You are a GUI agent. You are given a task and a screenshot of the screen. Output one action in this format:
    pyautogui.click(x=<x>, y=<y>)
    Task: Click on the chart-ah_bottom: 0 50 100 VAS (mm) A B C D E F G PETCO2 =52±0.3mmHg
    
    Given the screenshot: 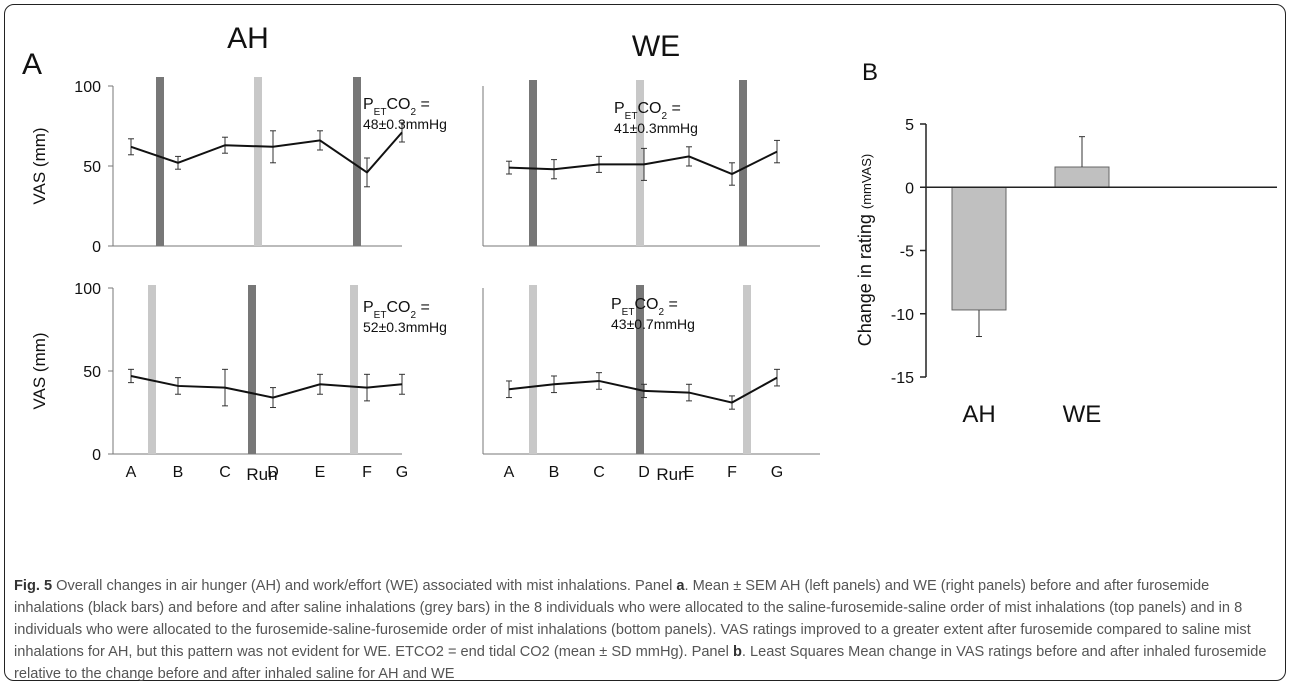 What is the action you would take?
    pyautogui.click(x=238, y=381)
    